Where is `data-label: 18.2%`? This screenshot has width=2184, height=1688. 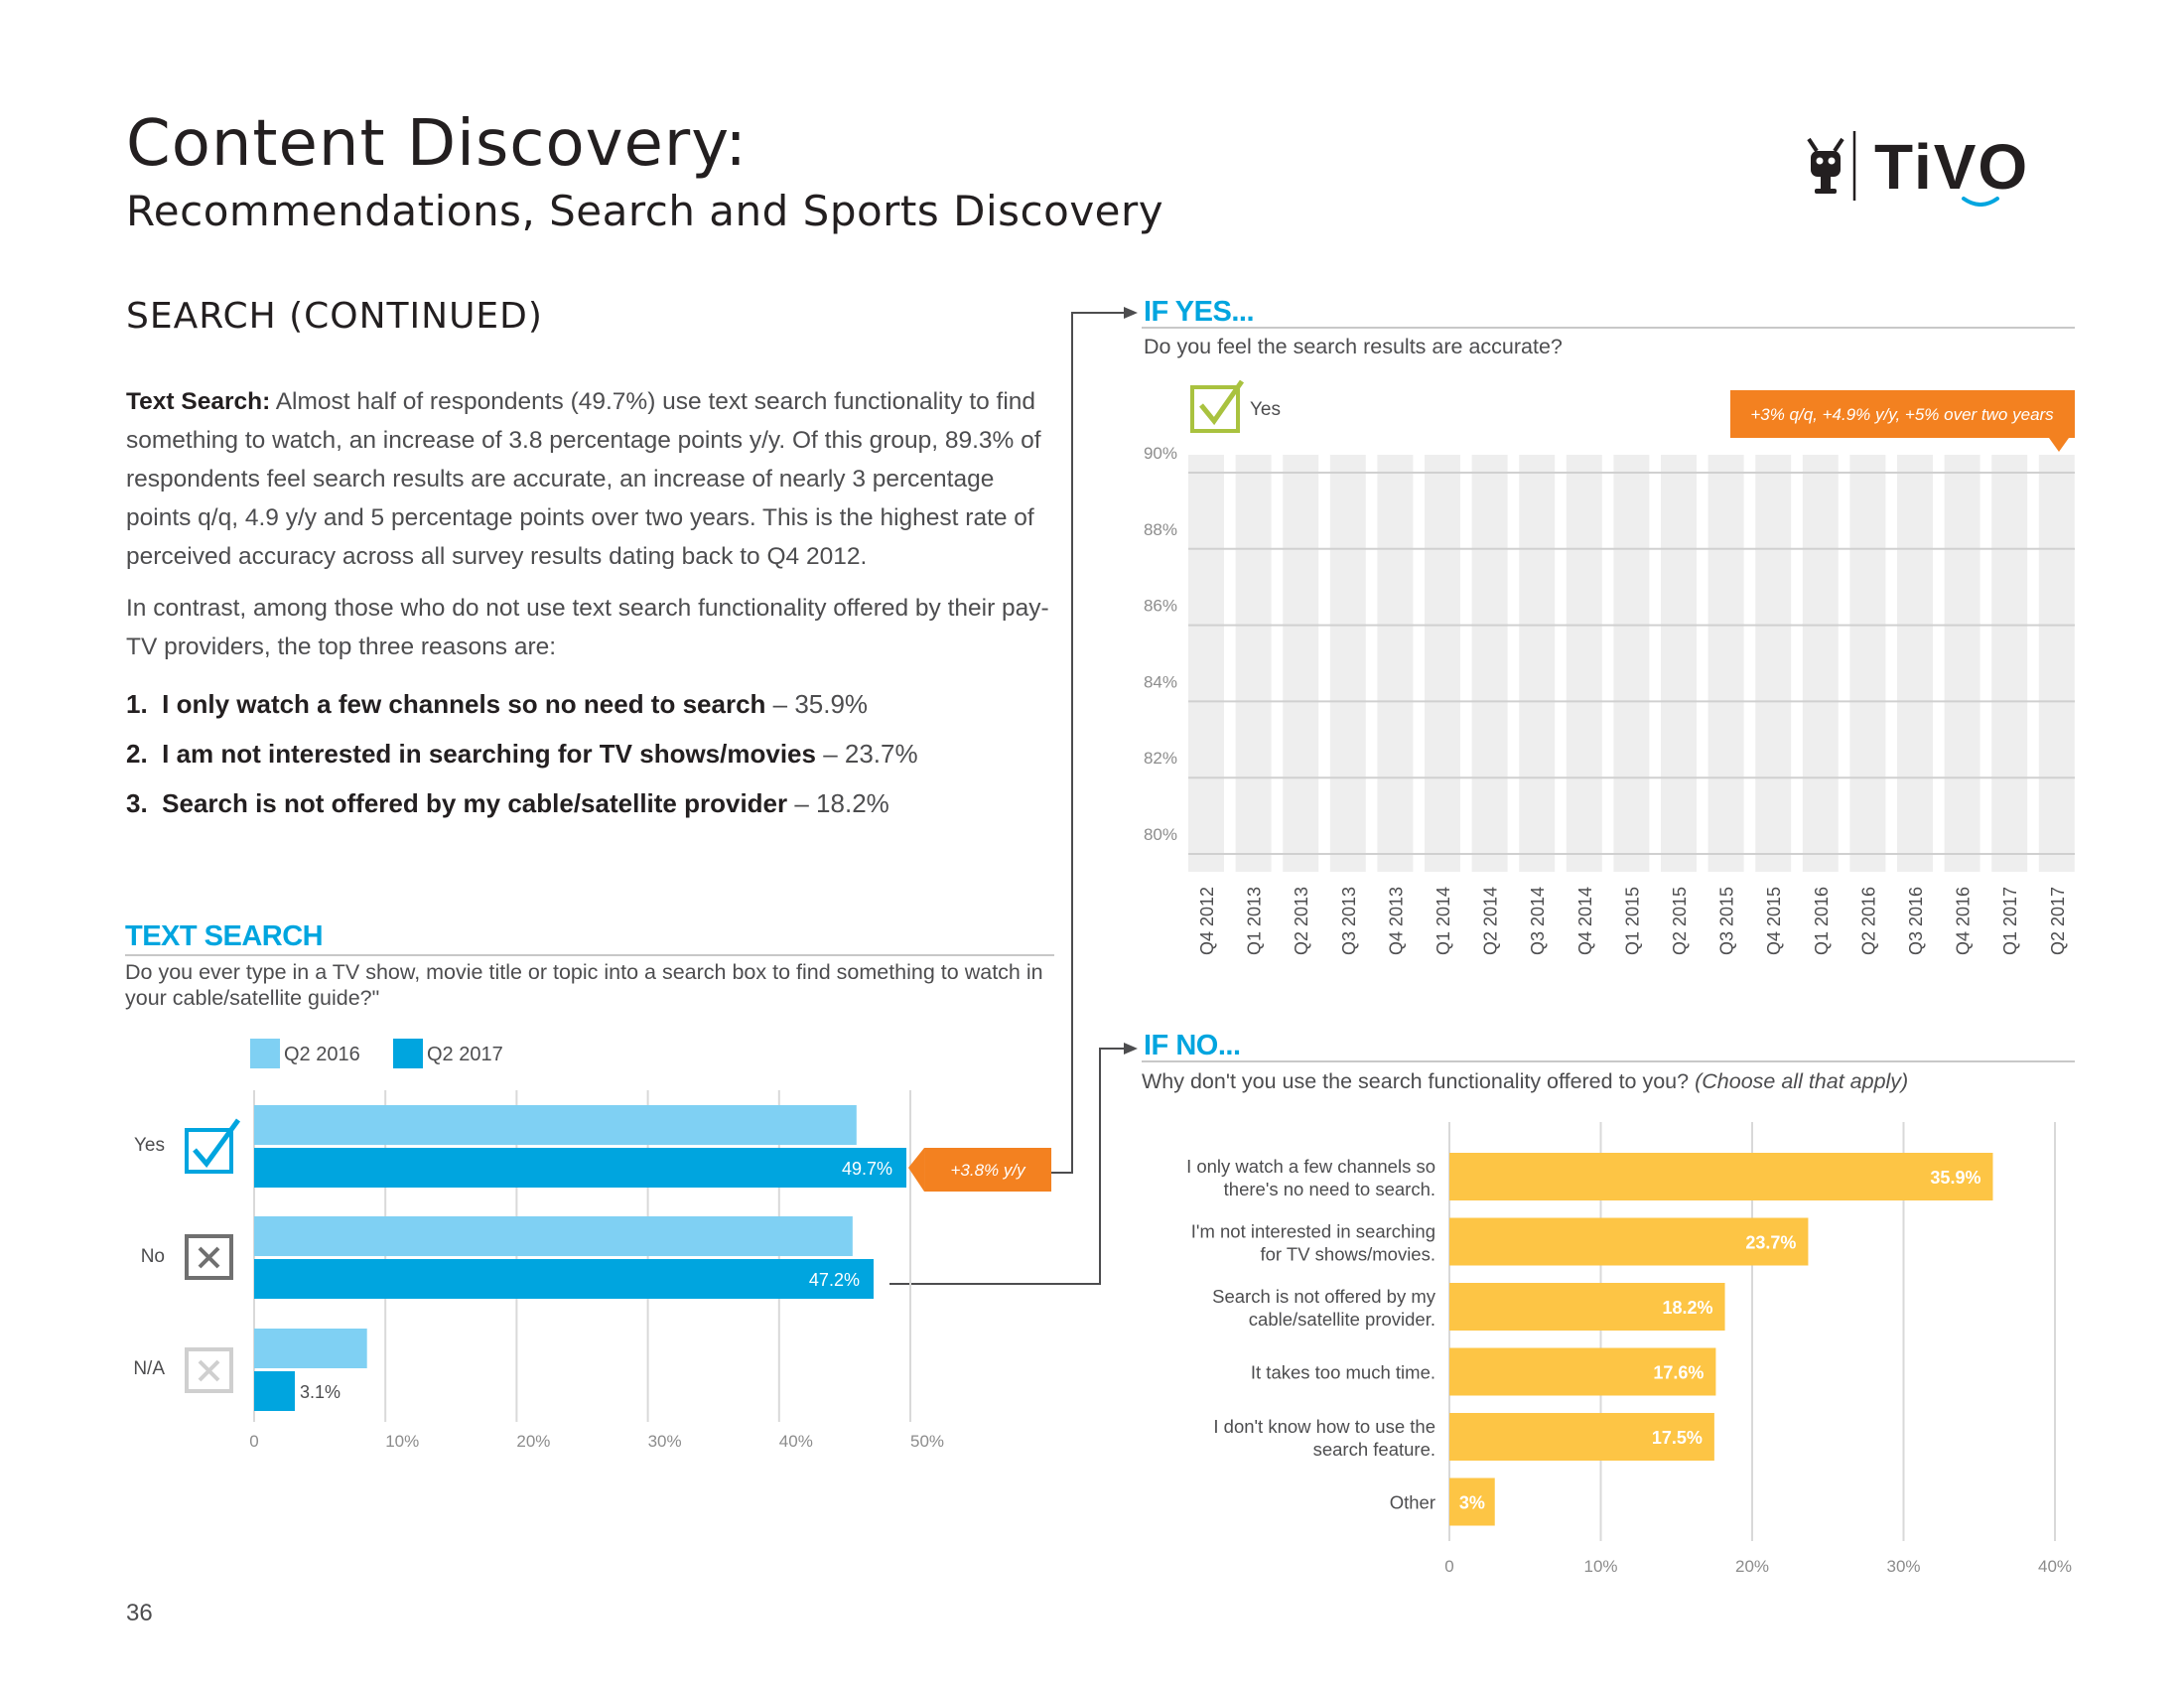 data-label: 18.2% is located at coordinates (1688, 1308).